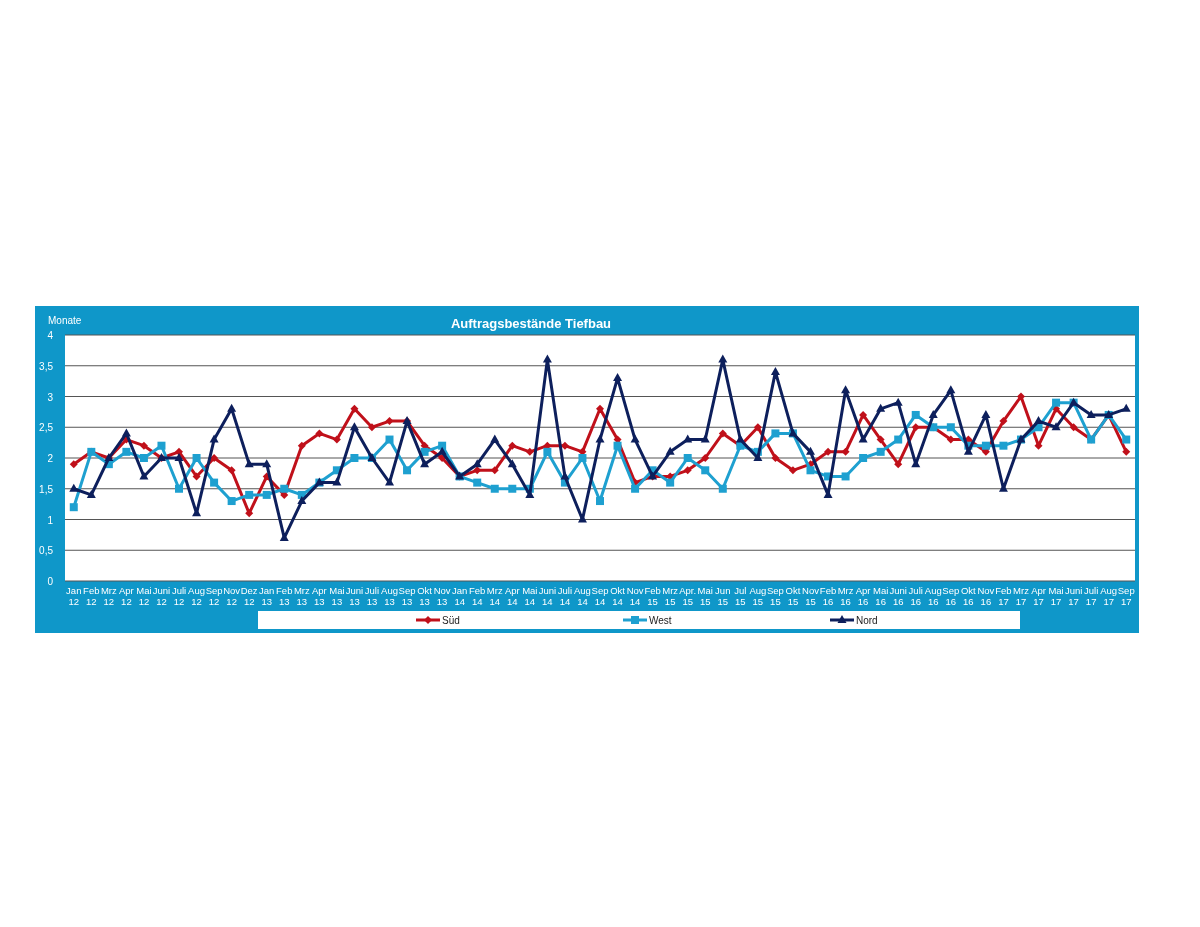 The height and width of the screenshot is (927, 1200). Describe the element at coordinates (863, 596) in the screenshot. I see `x-tick-label: Apr 16` at that location.